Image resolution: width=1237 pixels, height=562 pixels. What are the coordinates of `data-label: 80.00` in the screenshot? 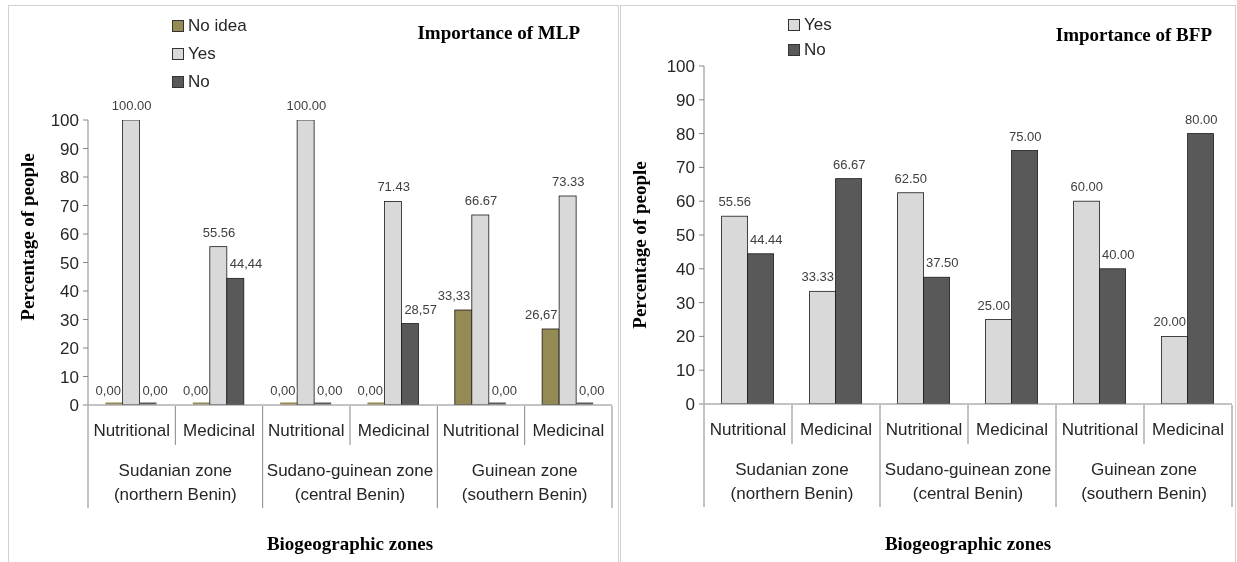 It's located at (1201, 119).